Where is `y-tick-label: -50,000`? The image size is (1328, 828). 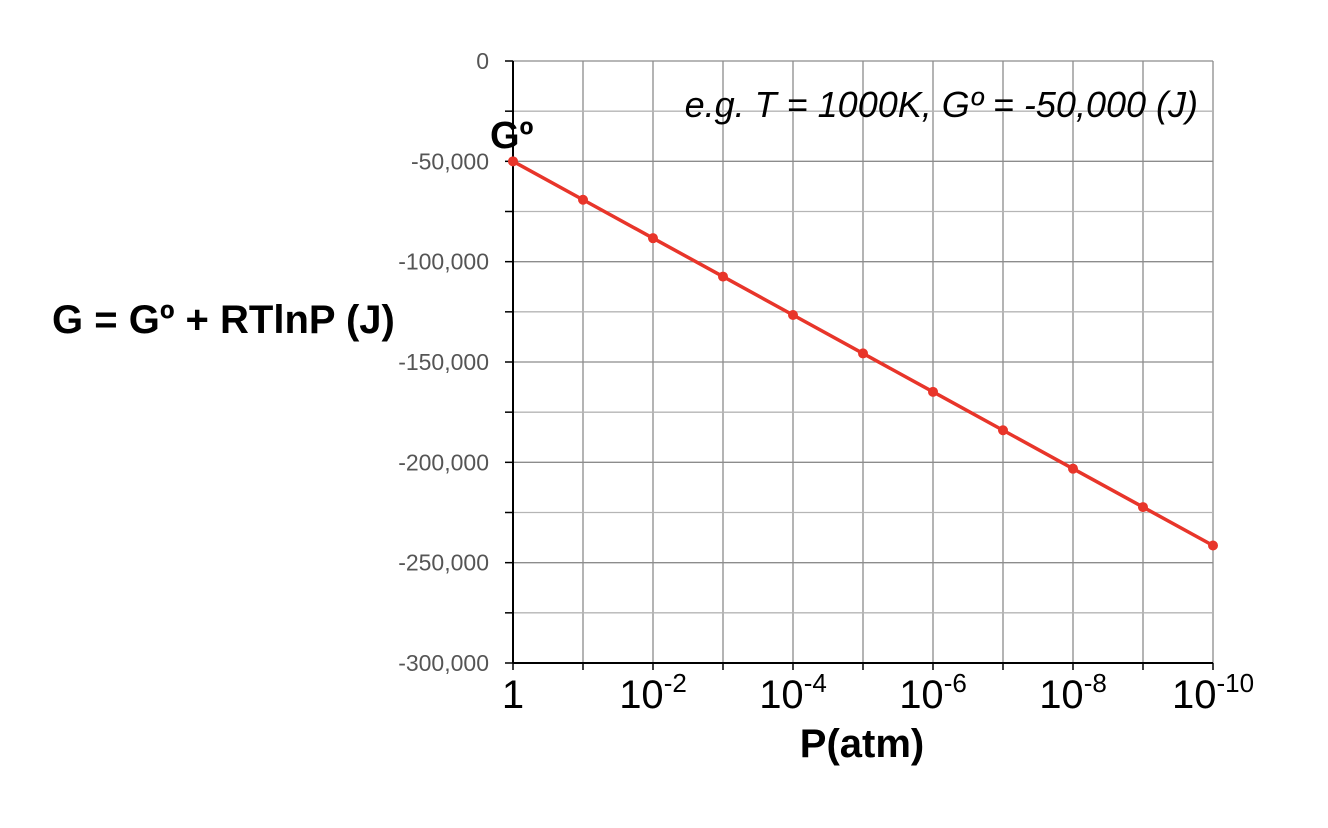 y-tick-label: -50,000 is located at coordinates (450, 161).